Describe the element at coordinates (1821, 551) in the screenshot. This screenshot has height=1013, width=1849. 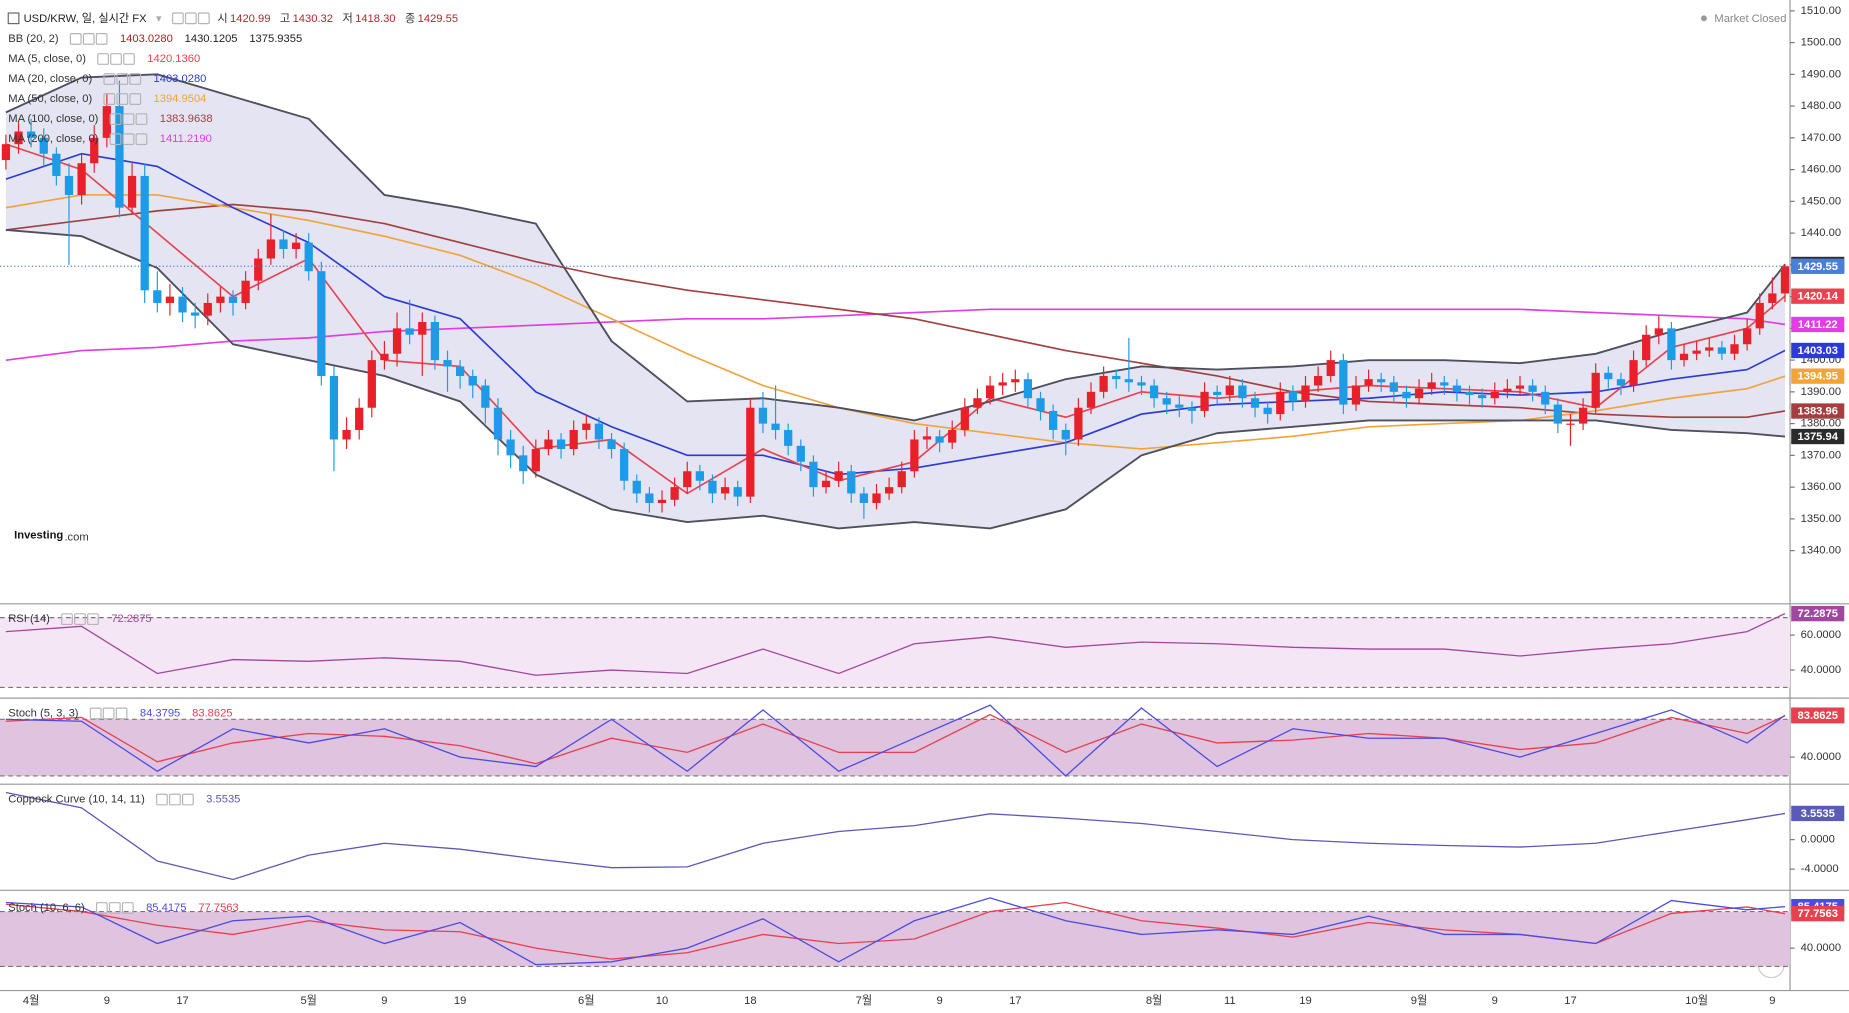
I see `y-tick-label: 1340.00` at that location.